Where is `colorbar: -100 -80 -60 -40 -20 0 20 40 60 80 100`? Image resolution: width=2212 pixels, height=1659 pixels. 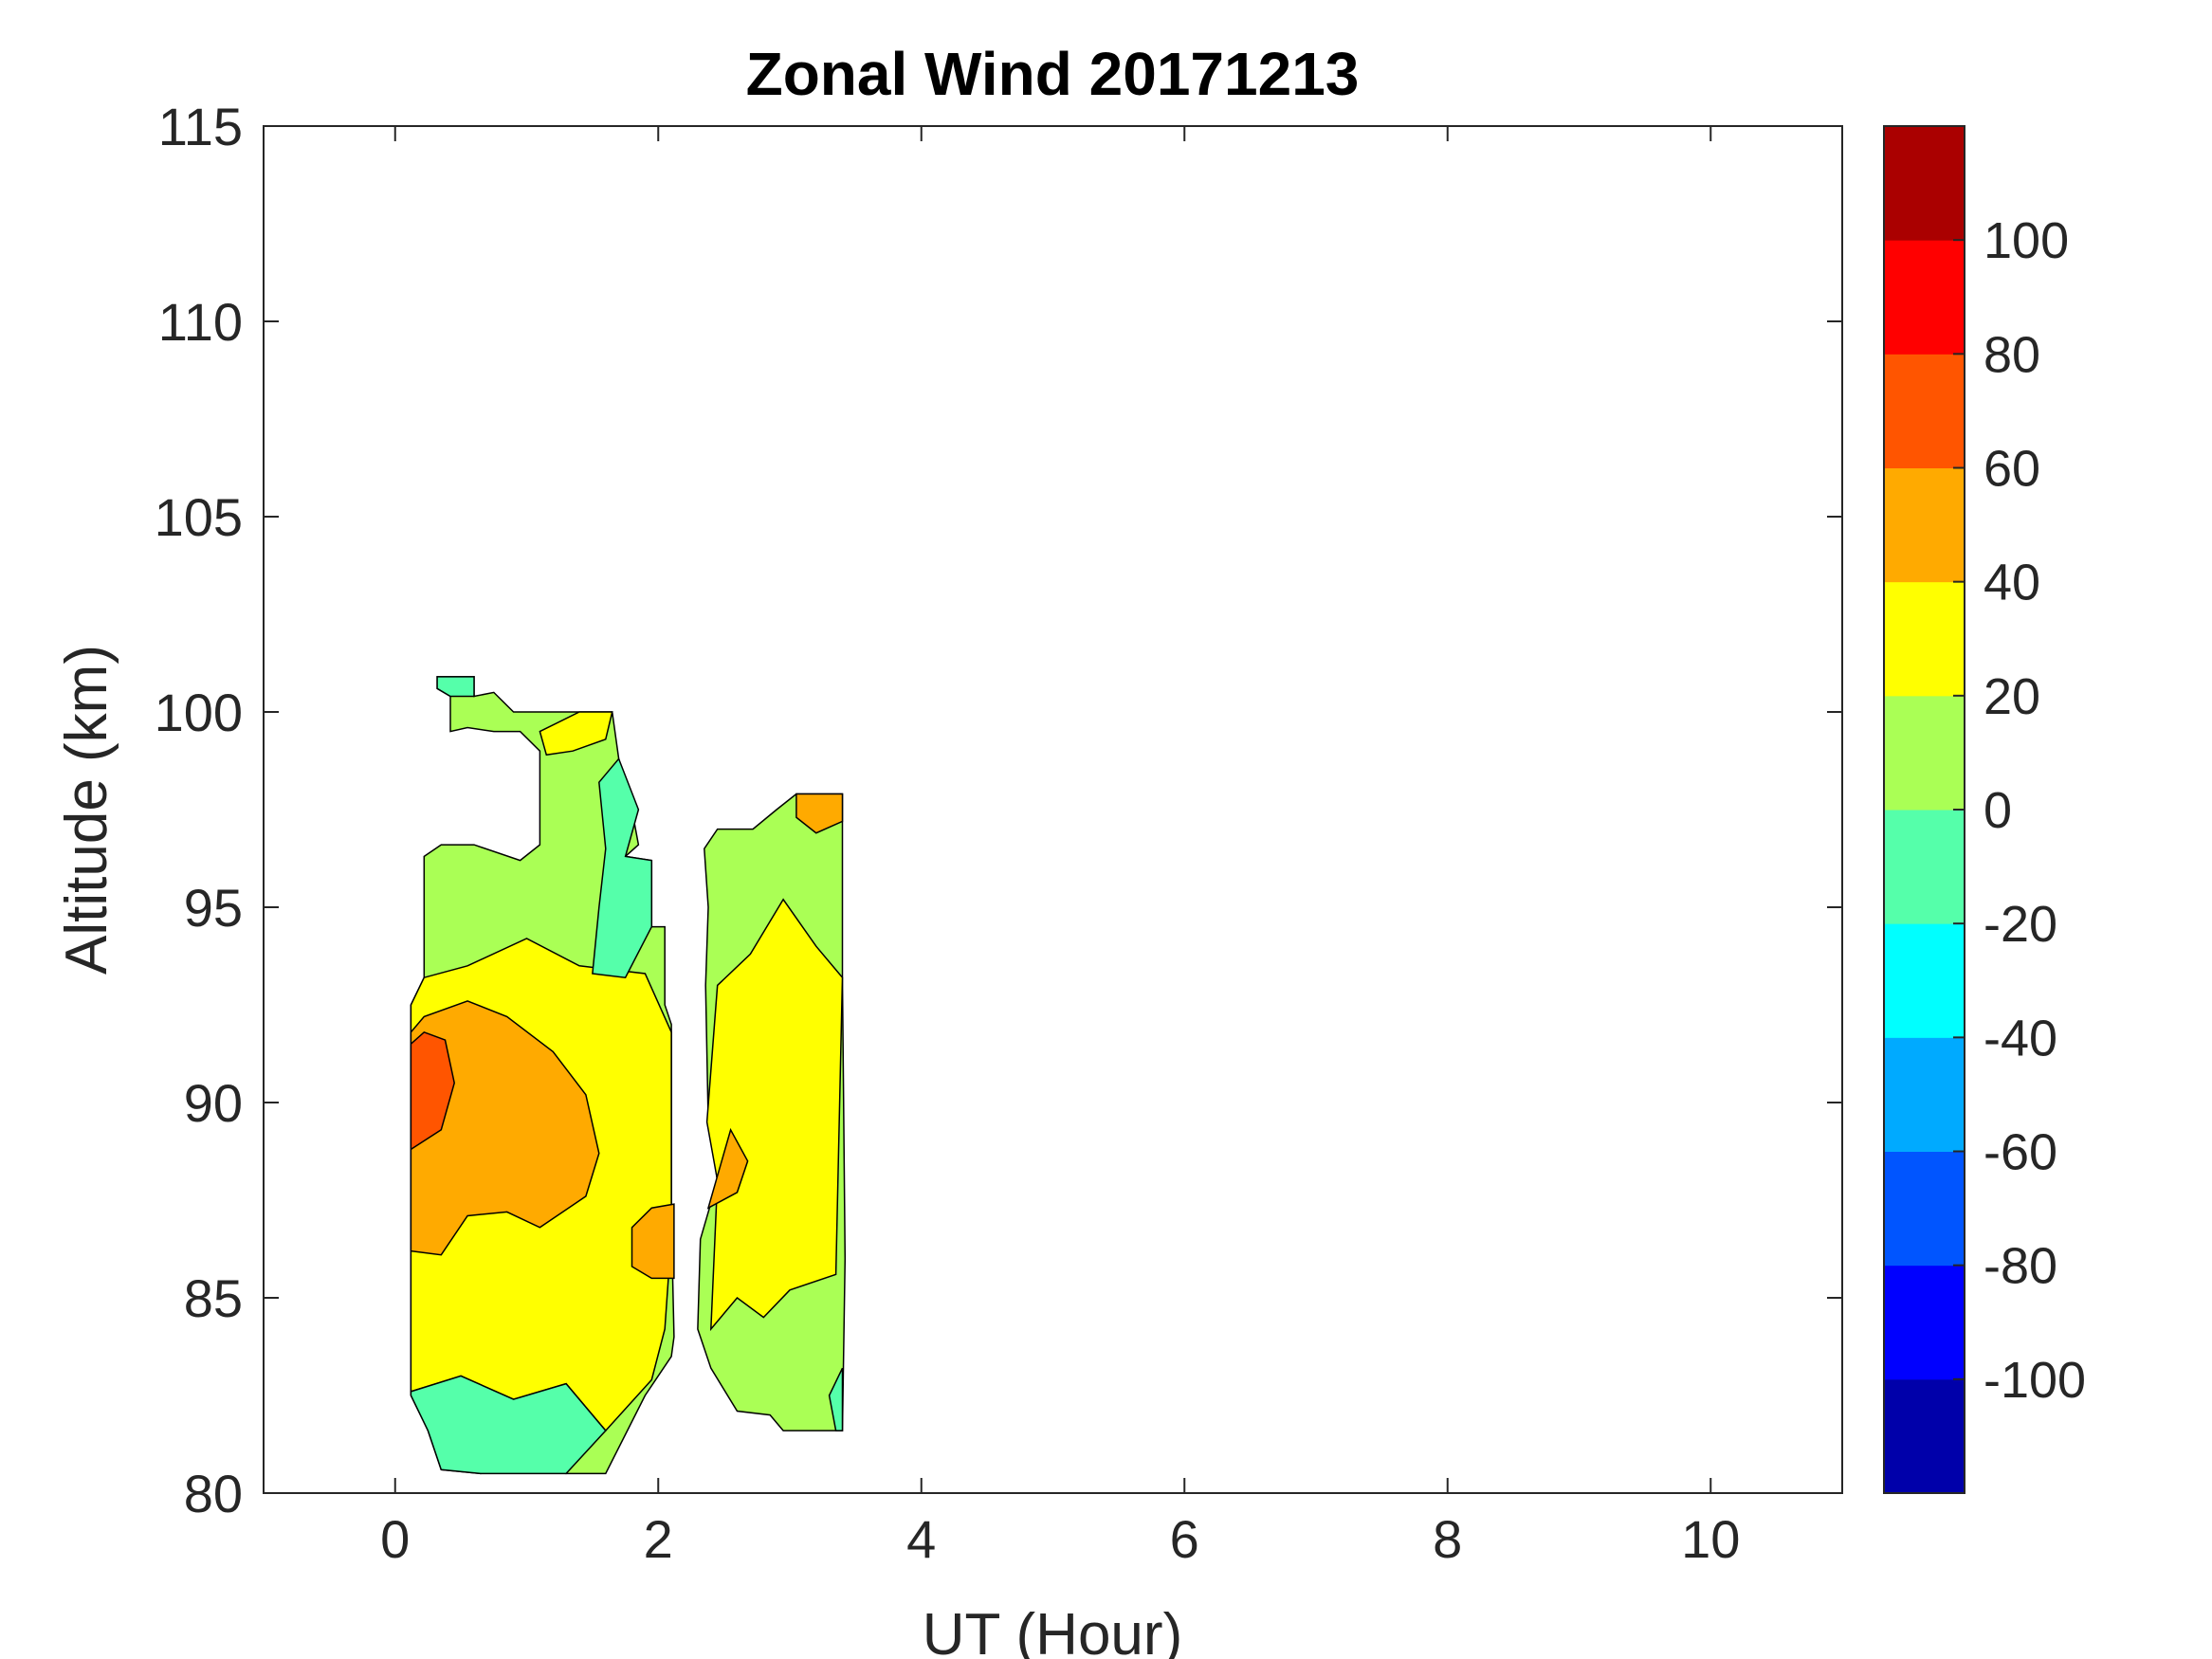 colorbar: -100 -80 -60 -40 -20 0 20 40 60 80 100 is located at coordinates (1984, 809).